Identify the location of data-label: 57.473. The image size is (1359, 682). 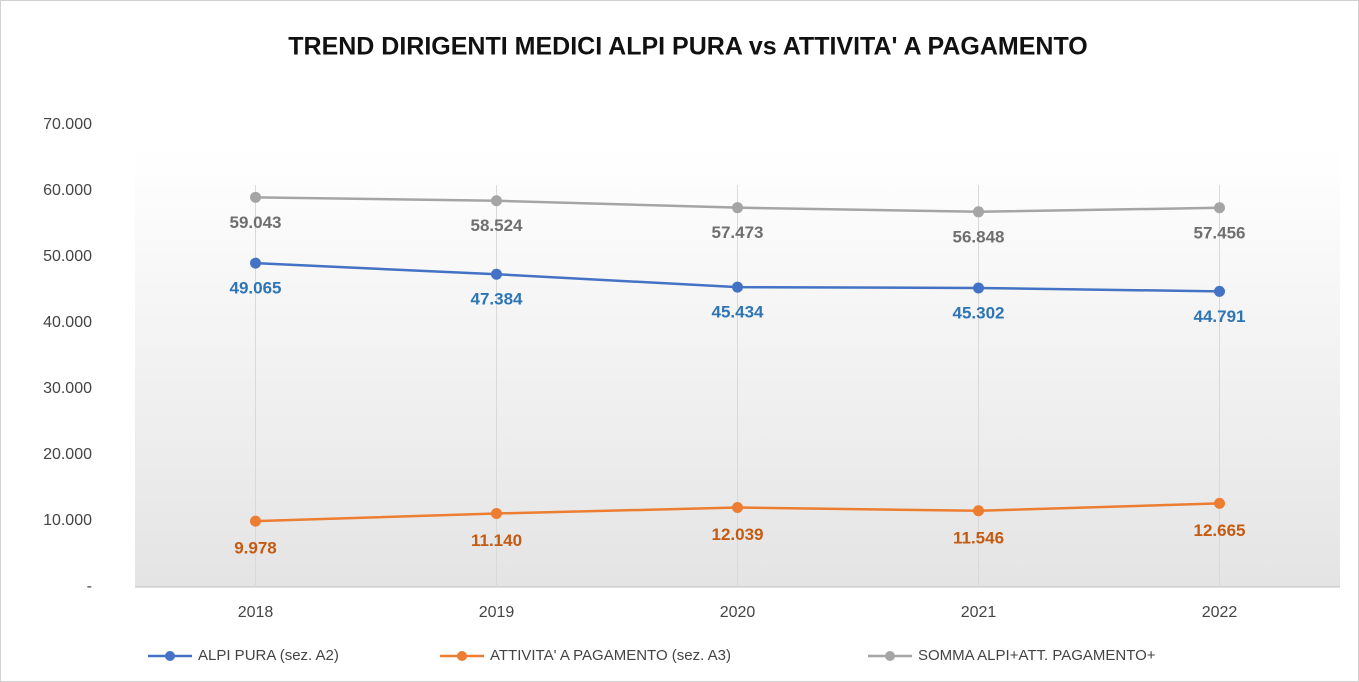
(738, 232).